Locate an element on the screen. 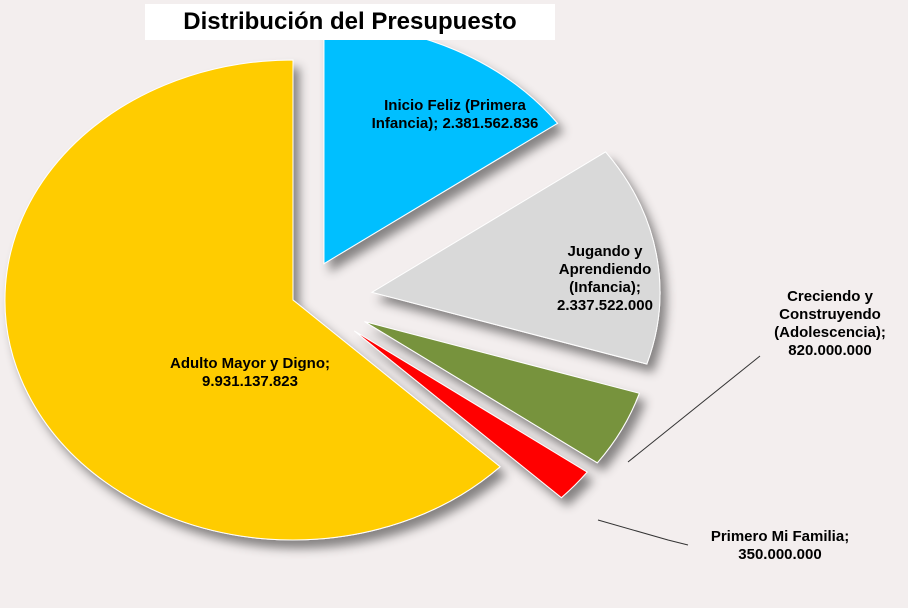 The image size is (908, 608). value-label: 2.381.562.836 is located at coordinates (490, 123).